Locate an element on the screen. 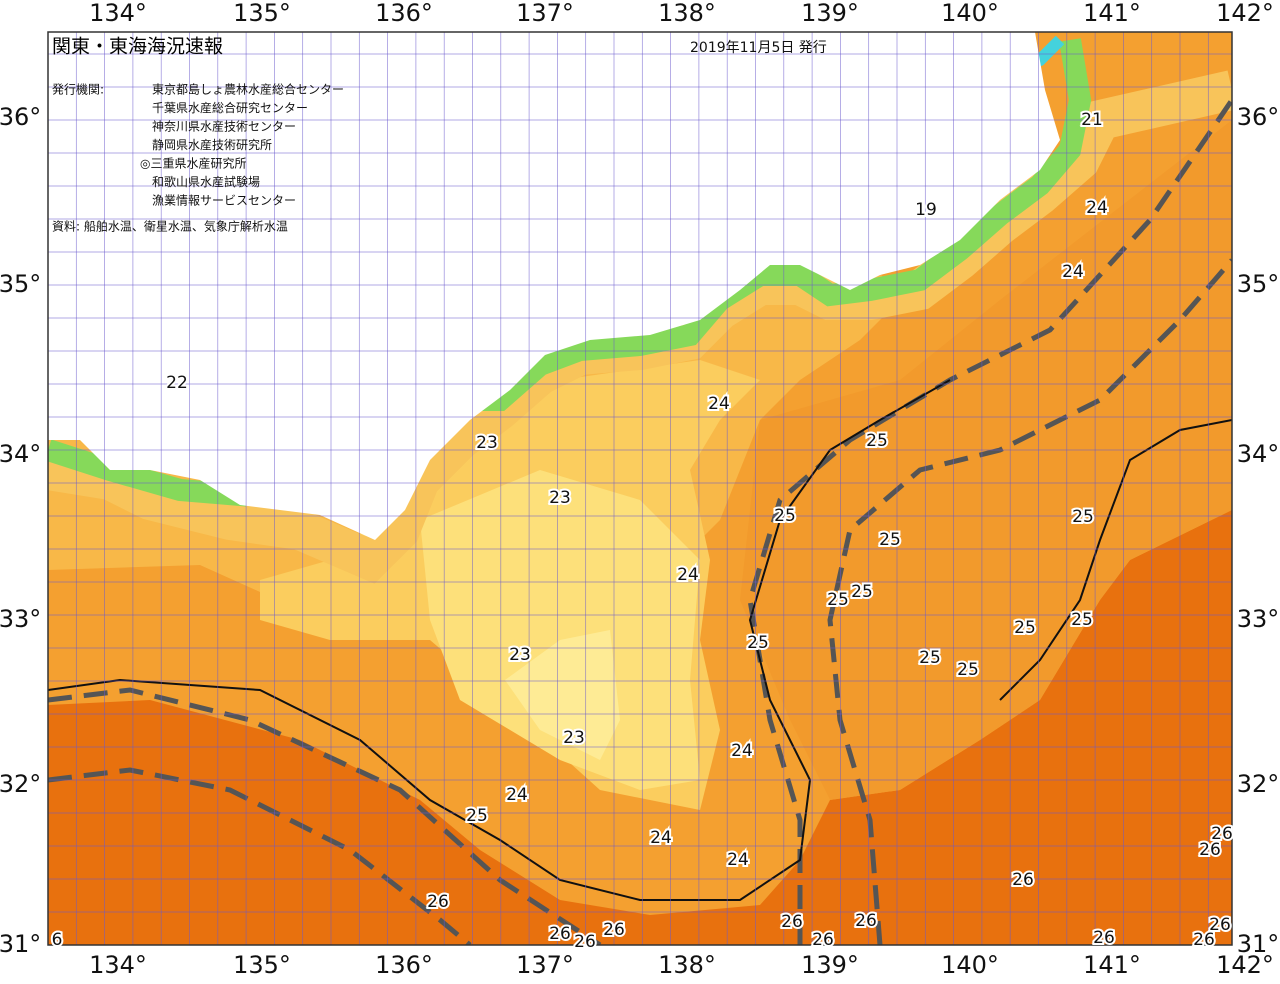 The height and width of the screenshot is (984, 1280). sea-yellow is located at coordinates (560, 630).